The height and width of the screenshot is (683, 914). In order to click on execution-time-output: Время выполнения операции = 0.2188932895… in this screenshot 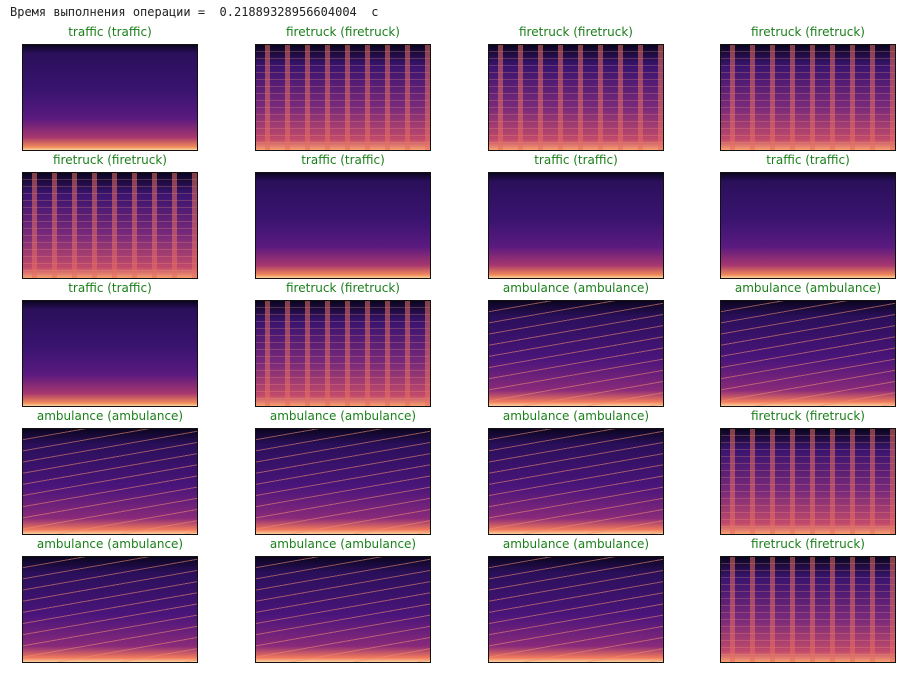, I will do `click(194, 12)`.